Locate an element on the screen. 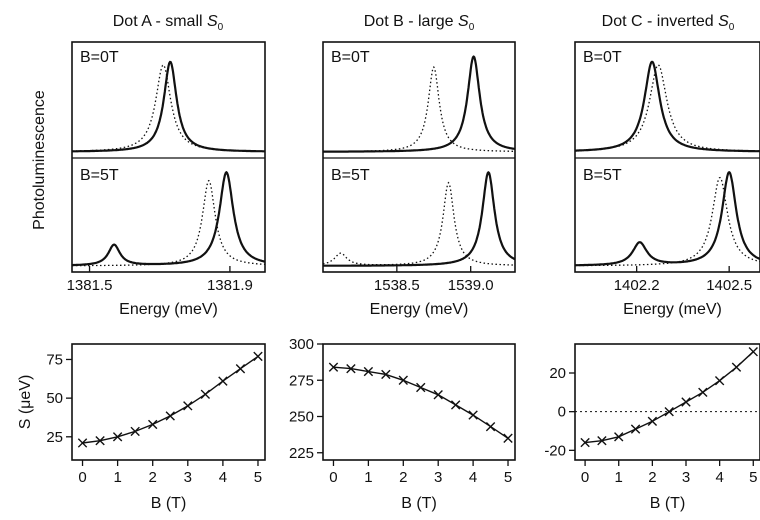  field-panel-3: 0 1 2 3 4 5 B (T) -20 0 20 is located at coordinates (652, 427).